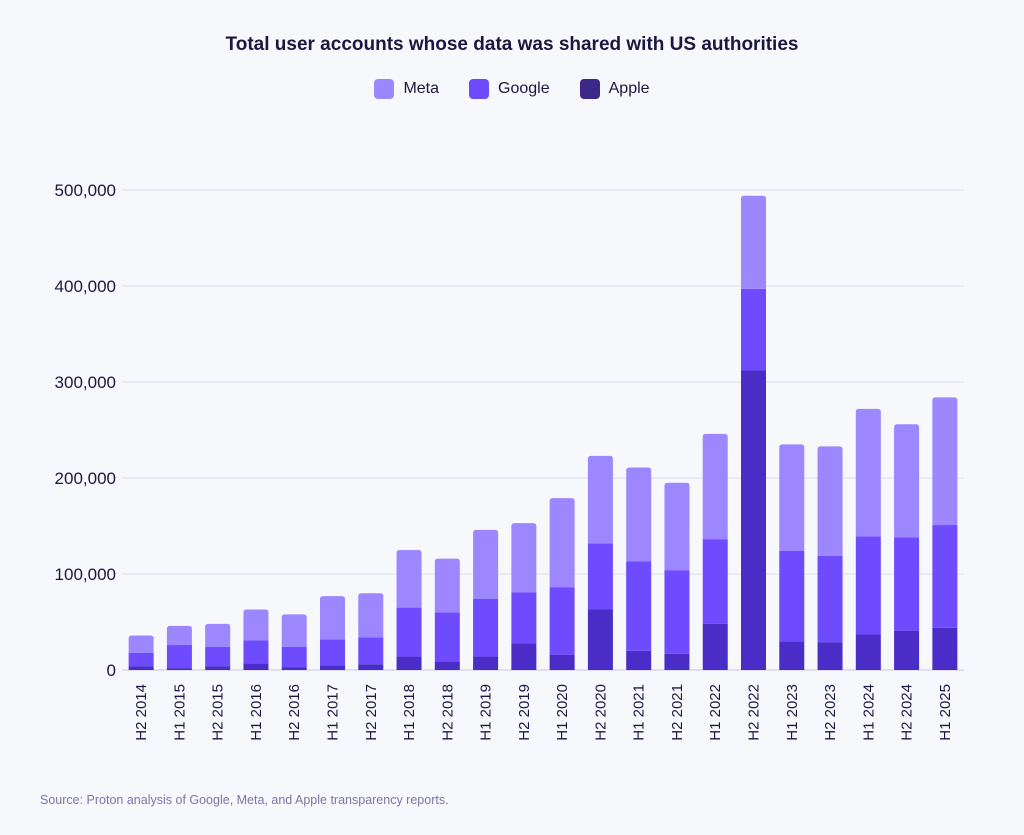  What do you see at coordinates (218, 712) in the screenshot?
I see `x-tick-label: H2 2015` at bounding box center [218, 712].